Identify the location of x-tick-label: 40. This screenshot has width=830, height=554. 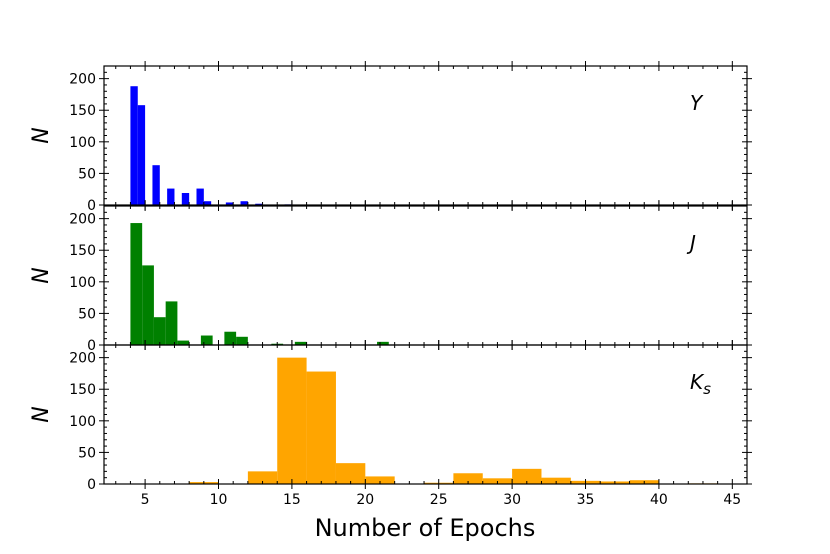
(659, 500).